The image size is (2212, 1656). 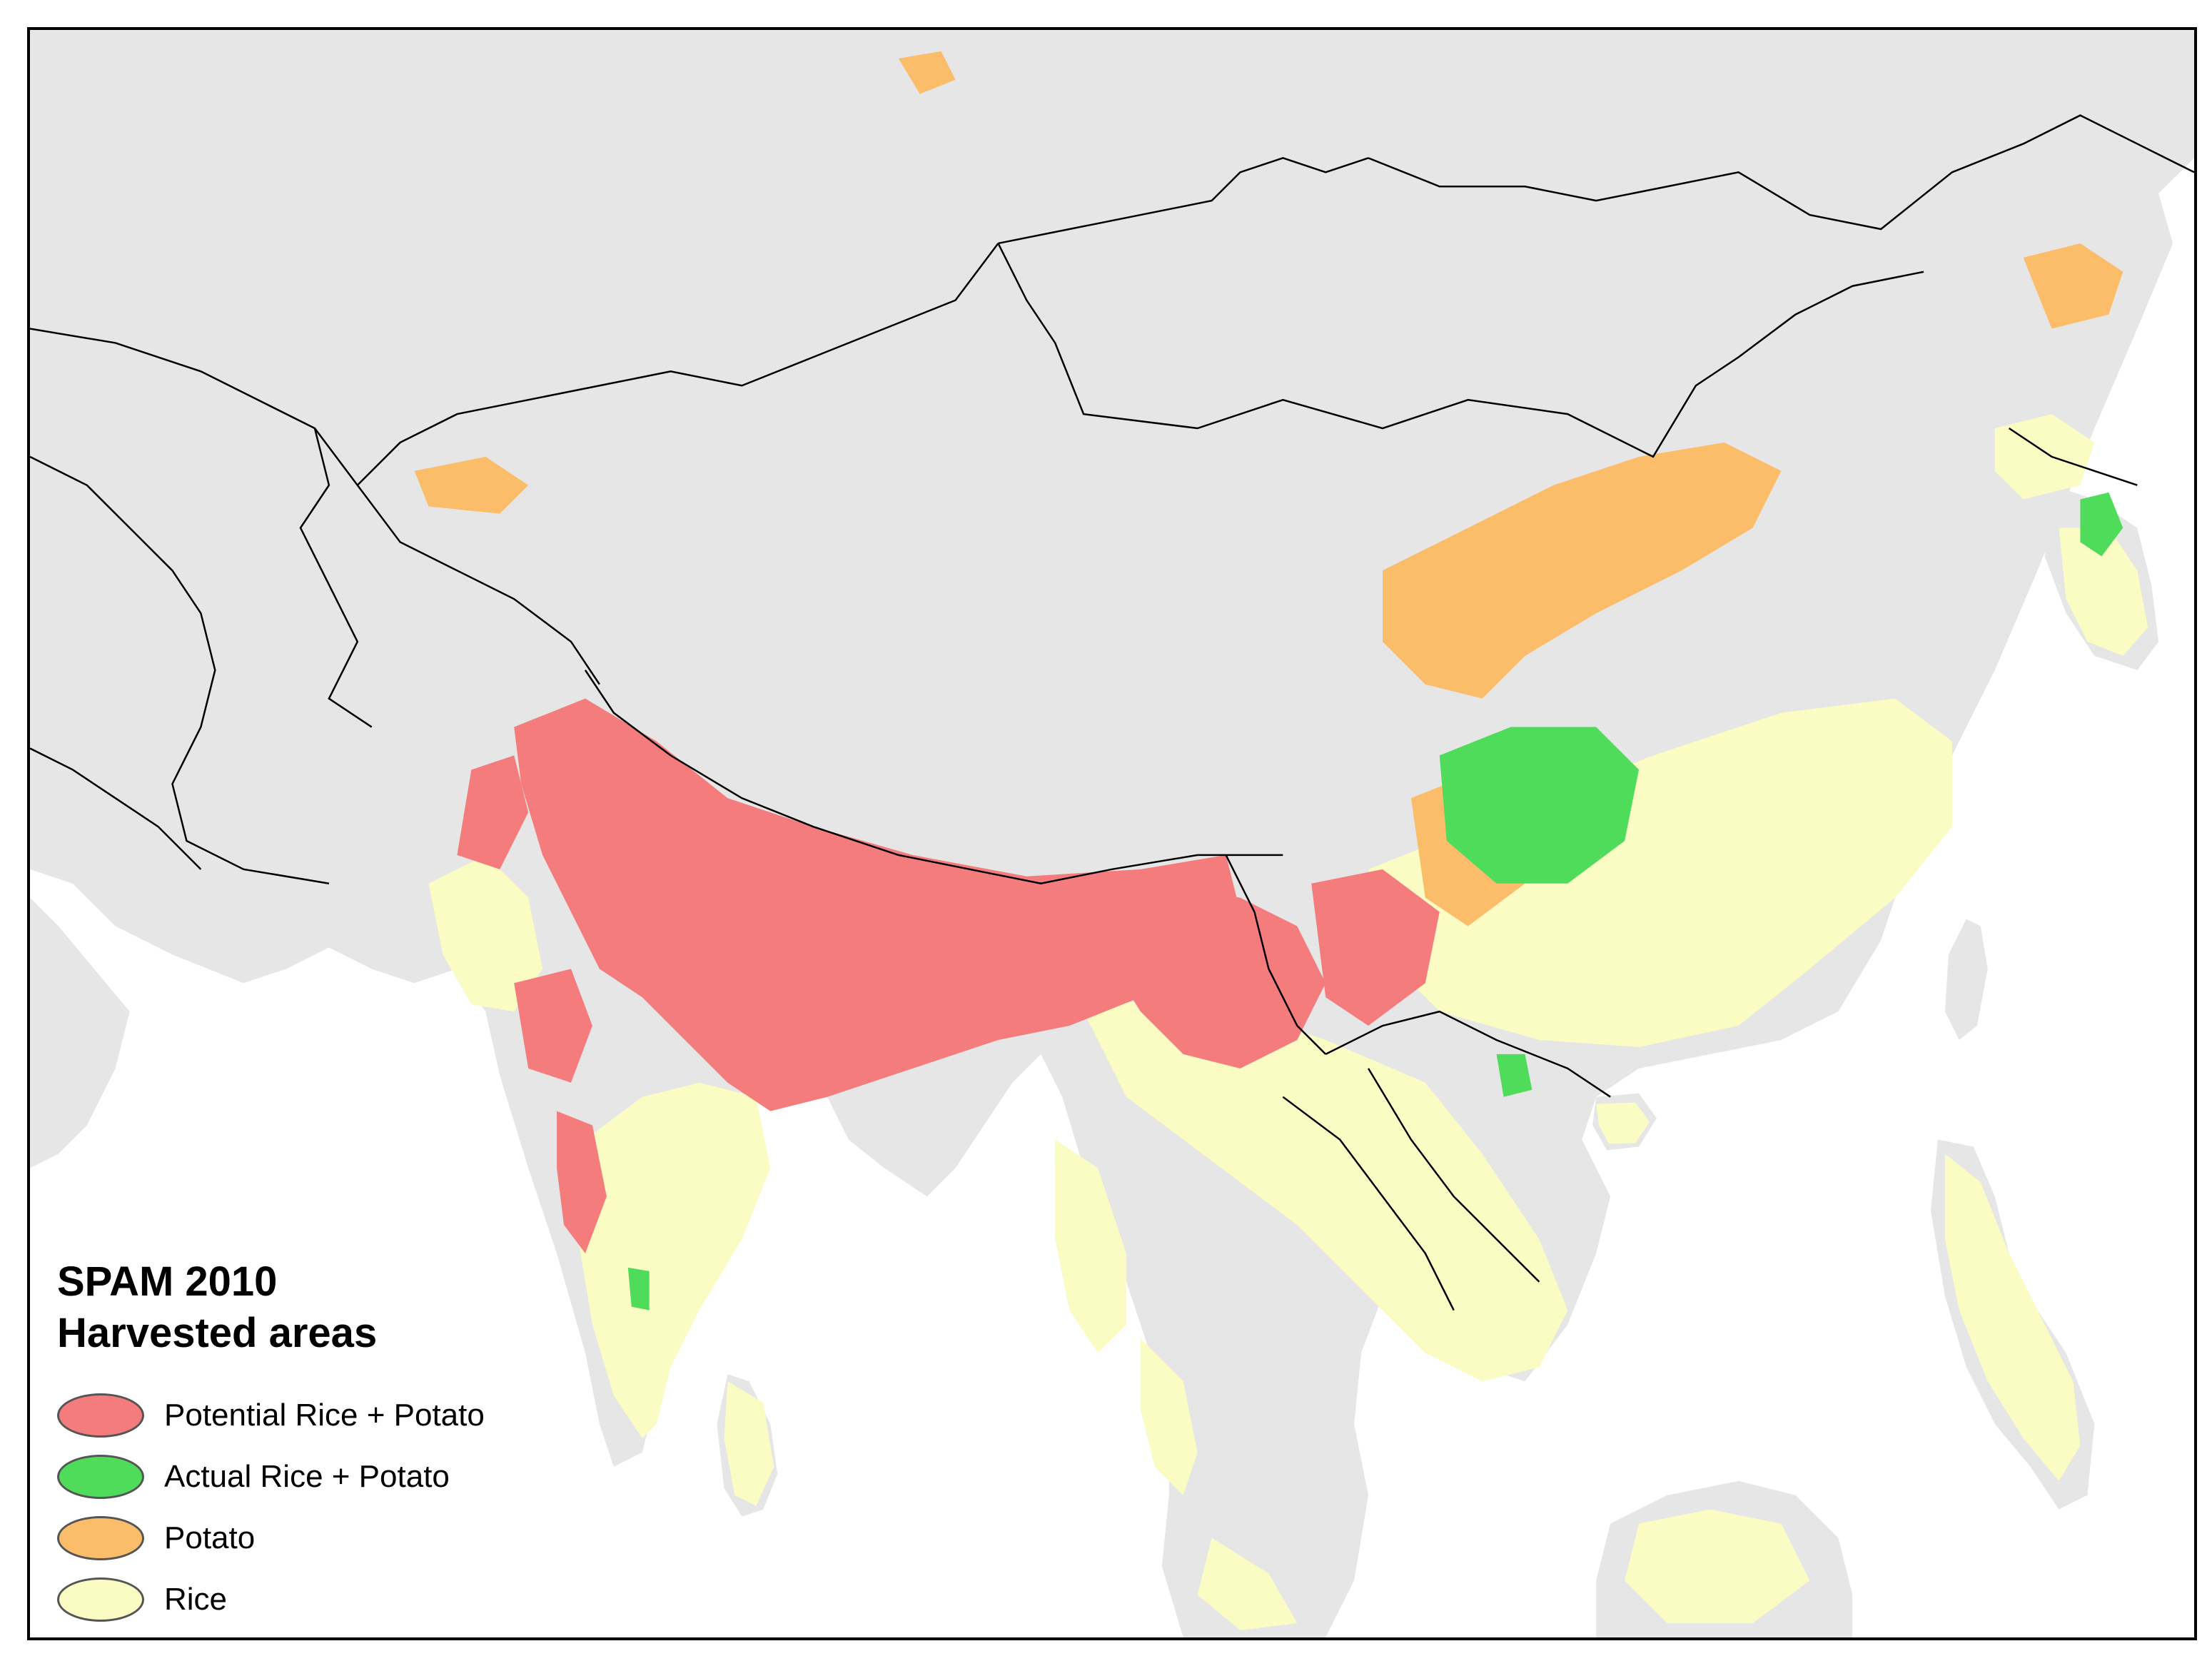 What do you see at coordinates (100, 1415) in the screenshot?
I see `legend-swatch-potential` at bounding box center [100, 1415].